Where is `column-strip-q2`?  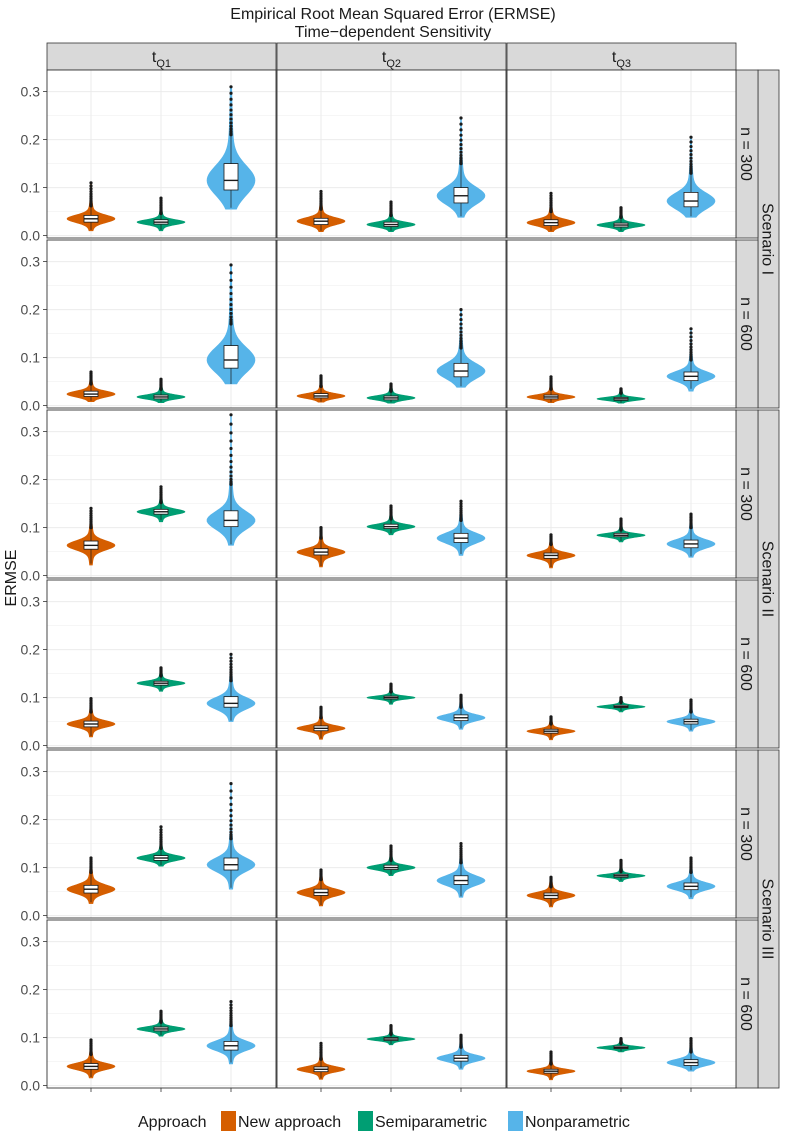
column-strip-q2 is located at coordinates (391, 56).